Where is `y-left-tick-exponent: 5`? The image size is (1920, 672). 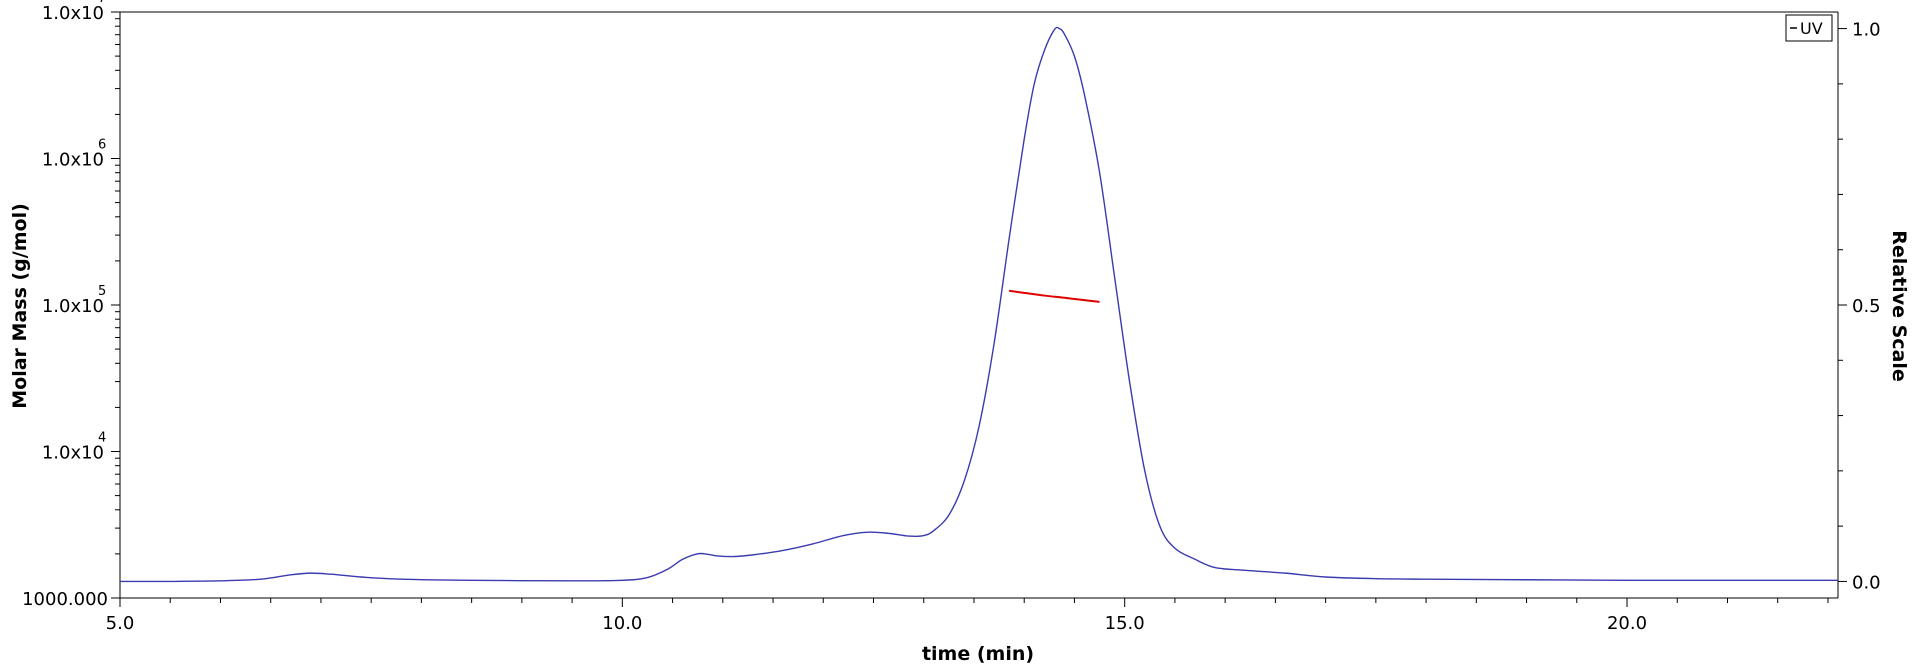
y-left-tick-exponent: 5 is located at coordinates (102, 291).